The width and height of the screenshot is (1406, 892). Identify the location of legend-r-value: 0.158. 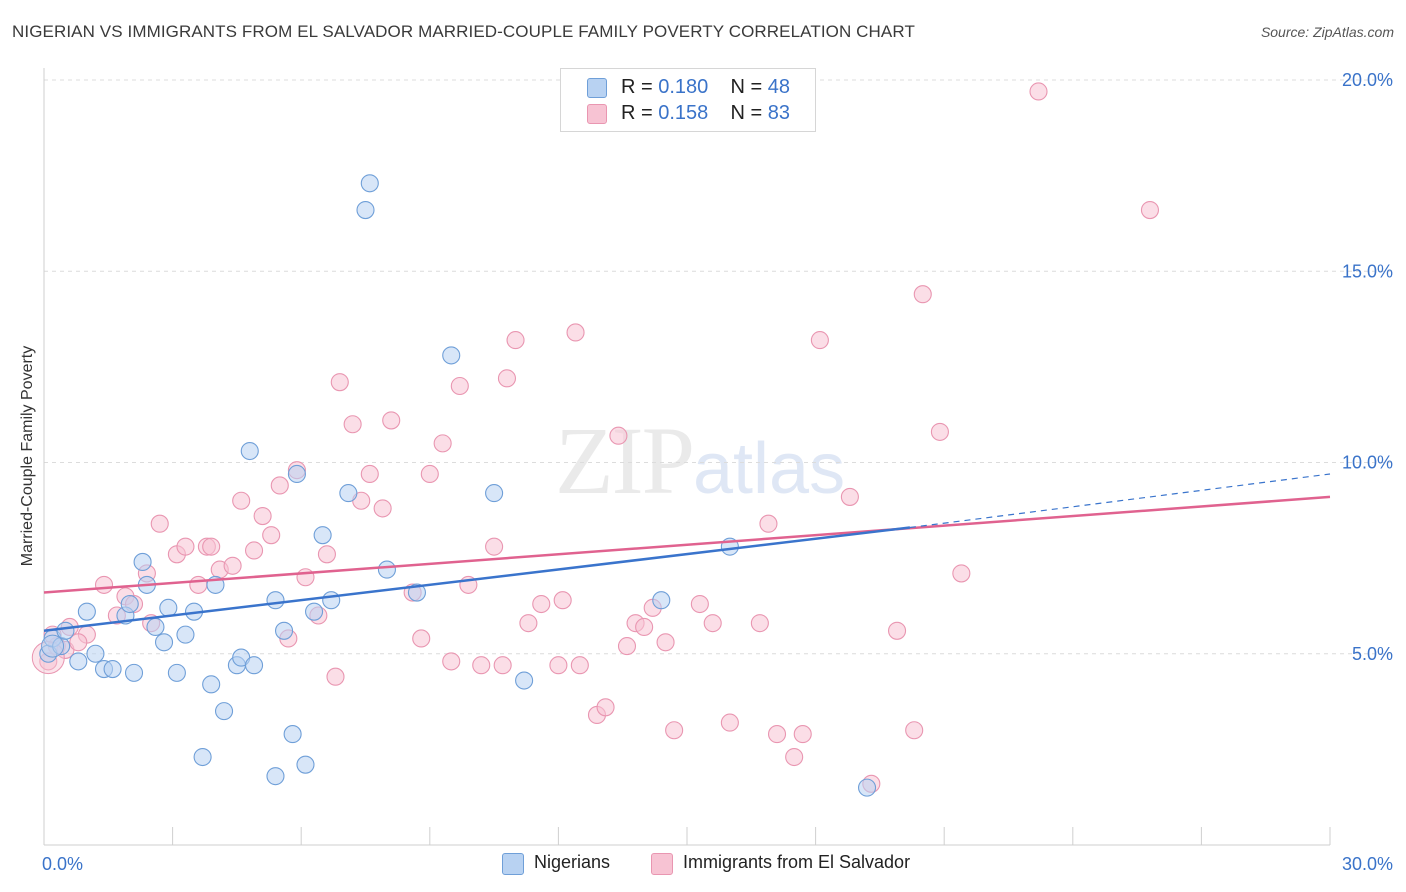
(683, 113).